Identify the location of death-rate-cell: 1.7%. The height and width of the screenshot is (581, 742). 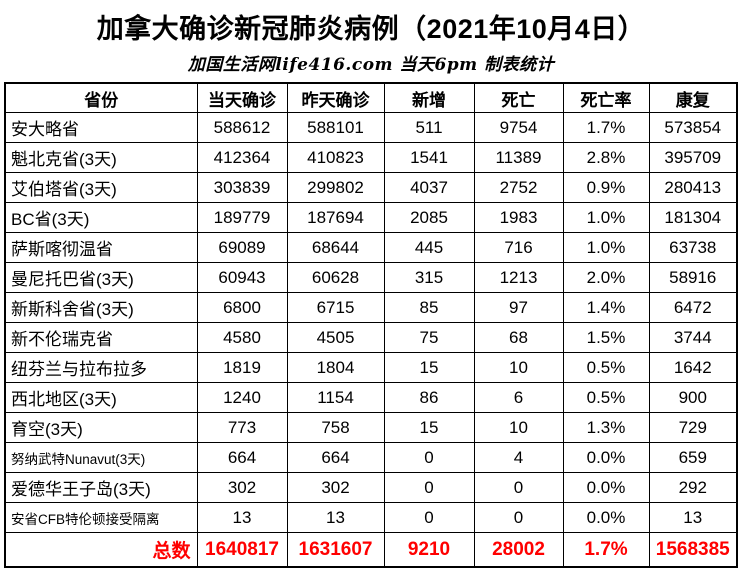
(606, 127).